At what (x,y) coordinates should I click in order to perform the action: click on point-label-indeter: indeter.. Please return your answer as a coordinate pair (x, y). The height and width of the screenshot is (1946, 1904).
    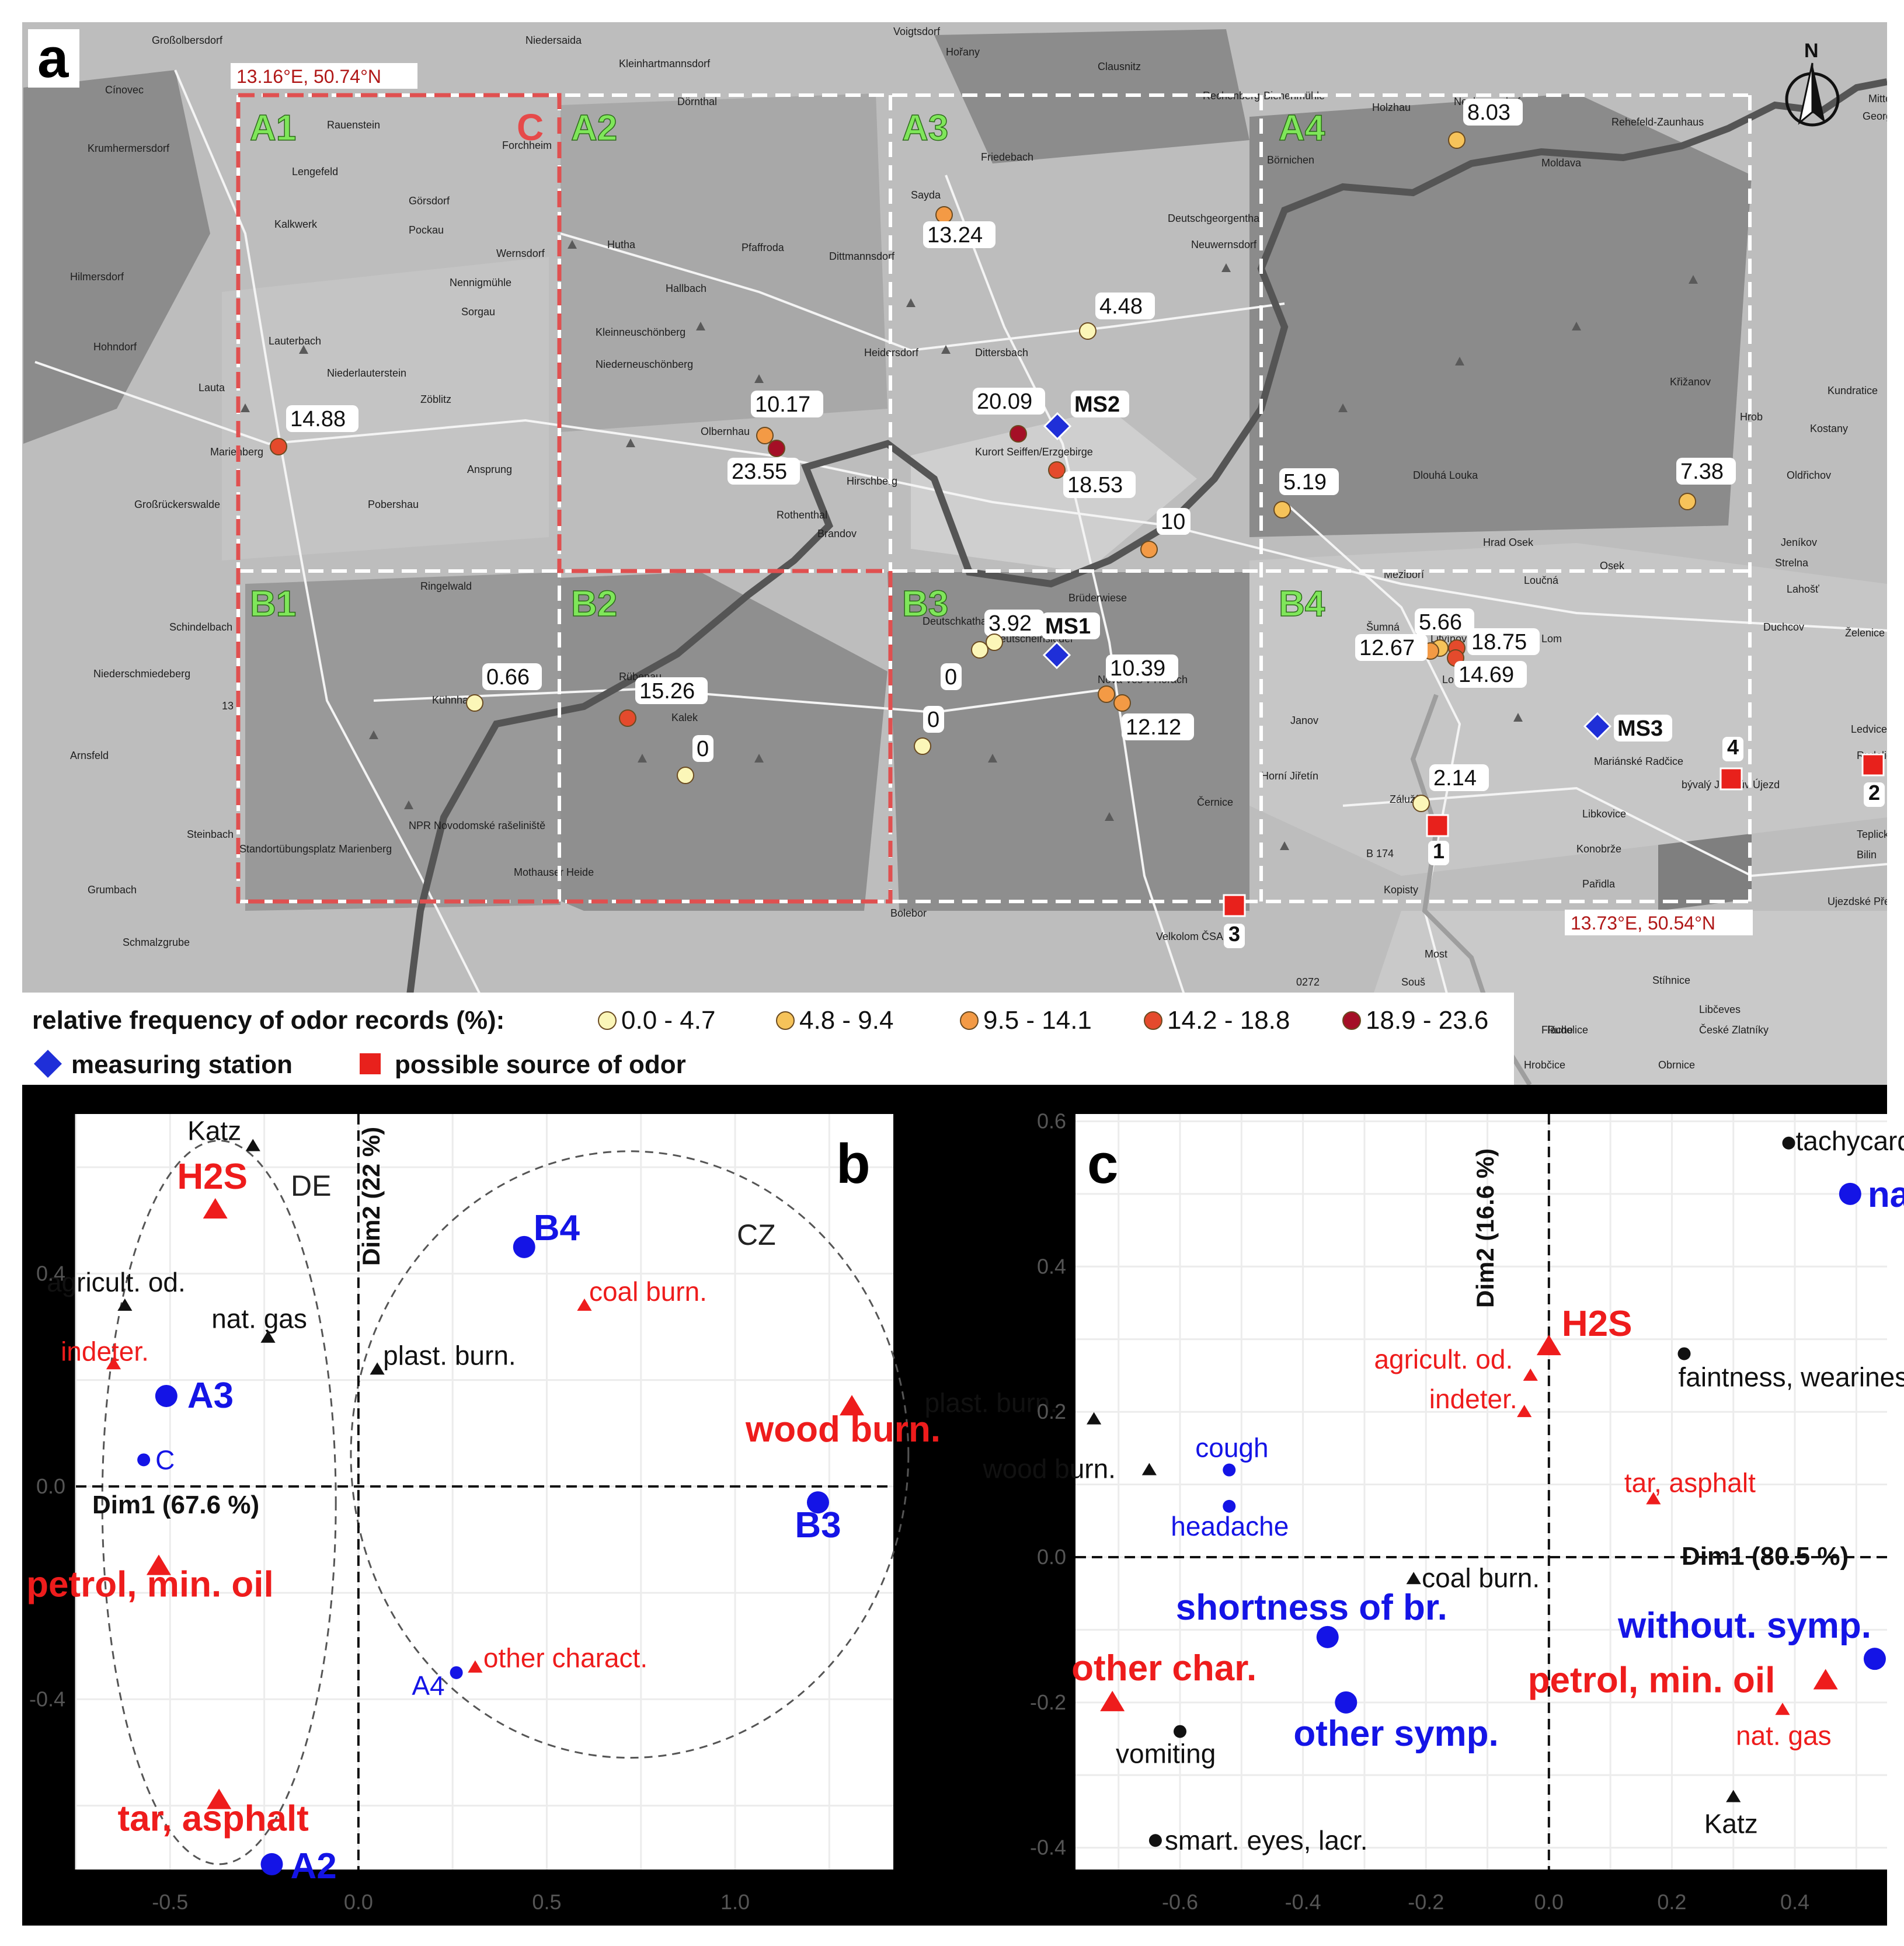
    Looking at the image, I should click on (1473, 1399).